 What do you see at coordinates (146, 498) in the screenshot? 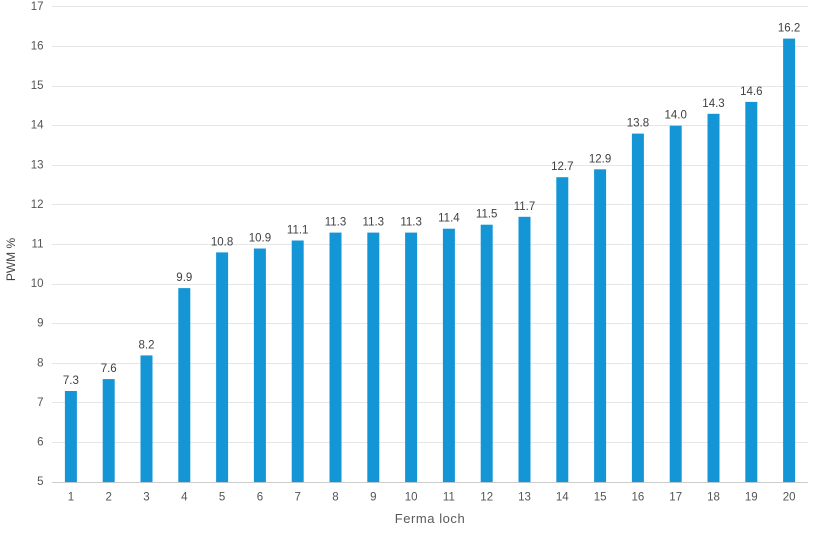
I see `svg-text: 3` at bounding box center [146, 498].